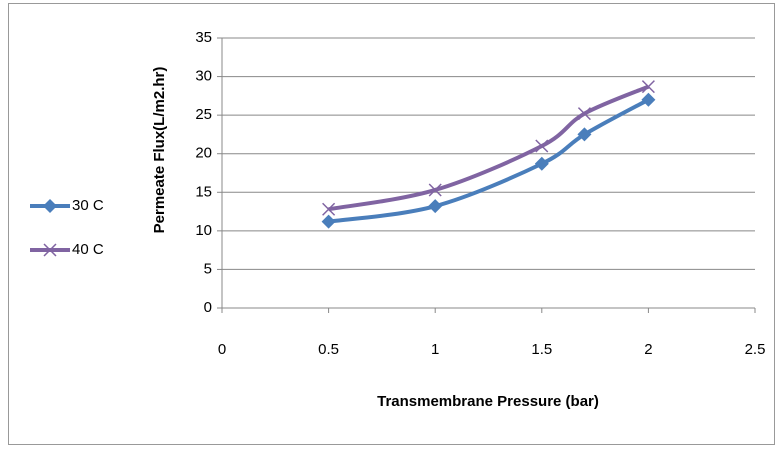 The image size is (779, 449). Describe the element at coordinates (208, 268) in the screenshot. I see `y-tick-label: 5` at that location.